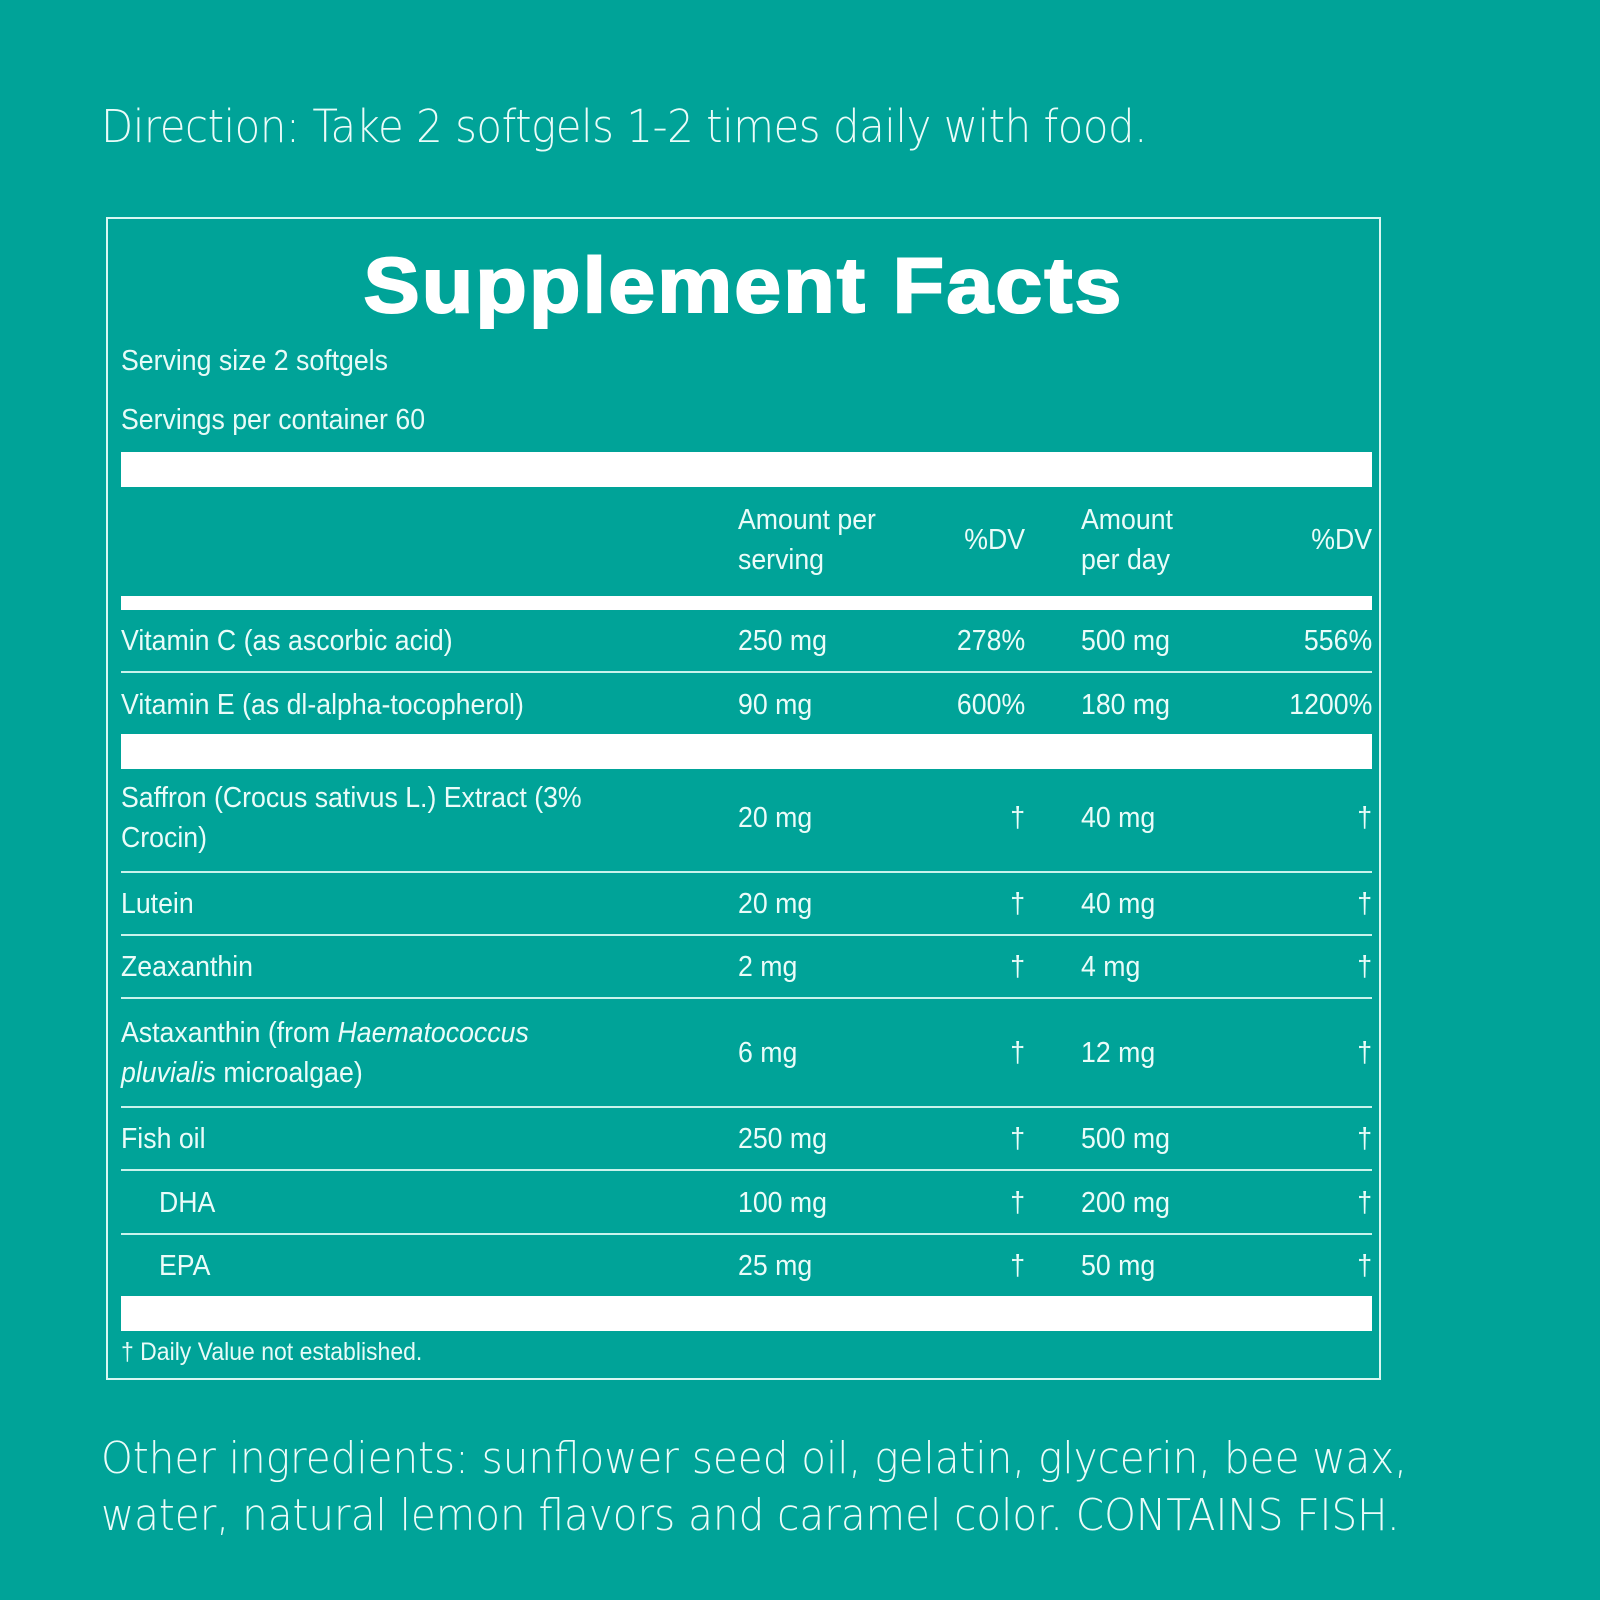 Image resolution: width=1600 pixels, height=1600 pixels. Describe the element at coordinates (1341, 540) in the screenshot. I see `header-dv-day: %DV` at that location.